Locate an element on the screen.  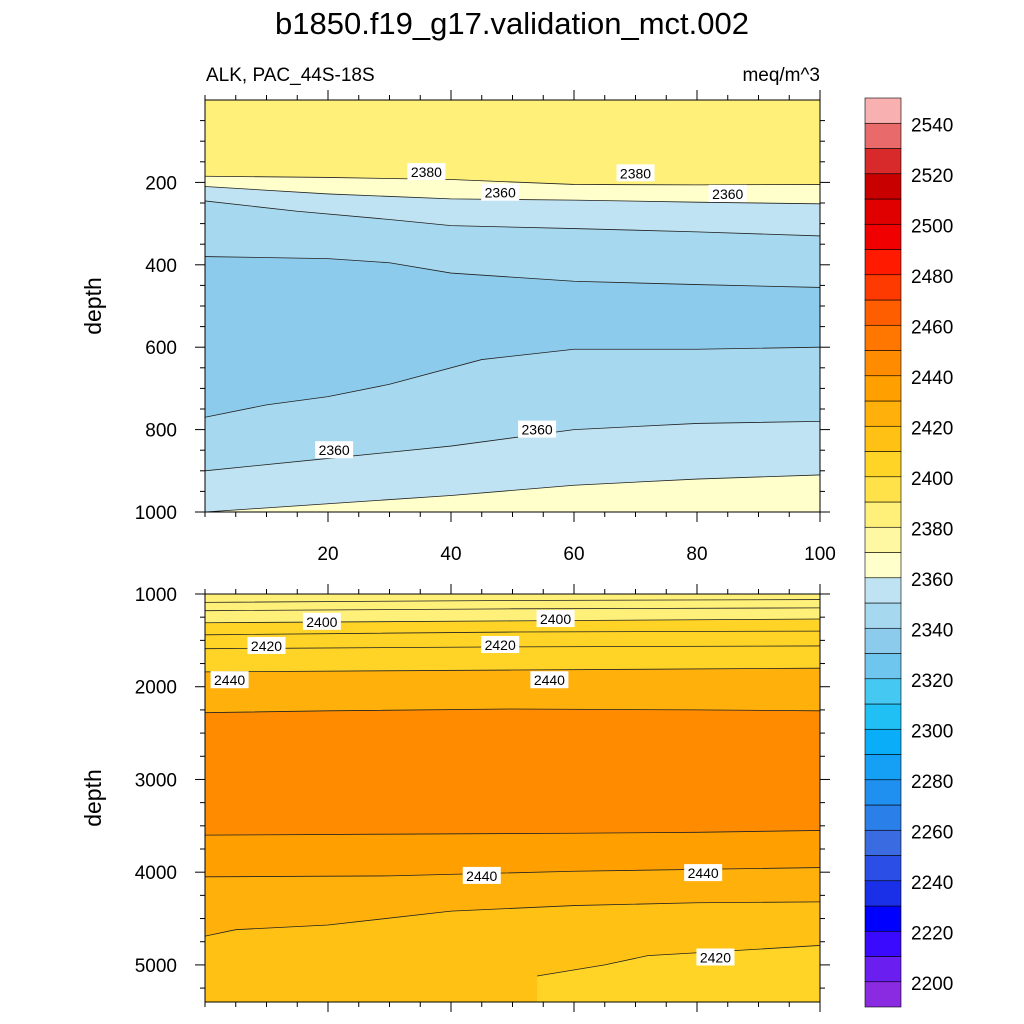
colorbar-label: 2460 is located at coordinates (932, 327).